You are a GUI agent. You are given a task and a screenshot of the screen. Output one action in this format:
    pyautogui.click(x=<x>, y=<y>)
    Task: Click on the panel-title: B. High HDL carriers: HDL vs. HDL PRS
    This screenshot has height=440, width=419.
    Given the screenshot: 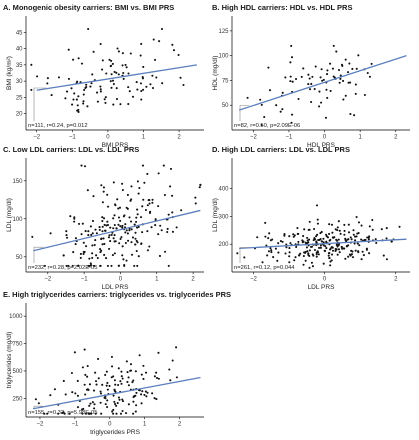 What is the action you would take?
    pyautogui.click(x=282, y=7)
    